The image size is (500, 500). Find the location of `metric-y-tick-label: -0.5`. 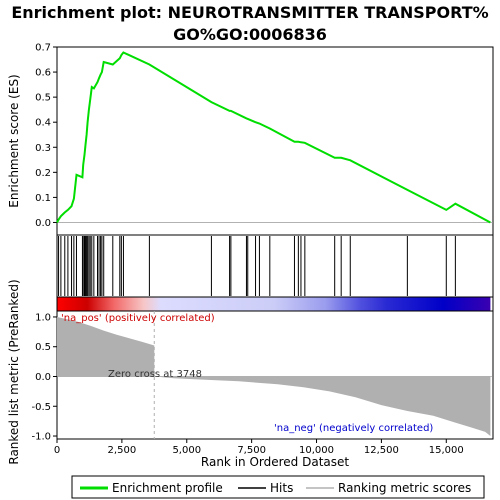

metric-y-tick-label: -0.5 is located at coordinates (41, 407).